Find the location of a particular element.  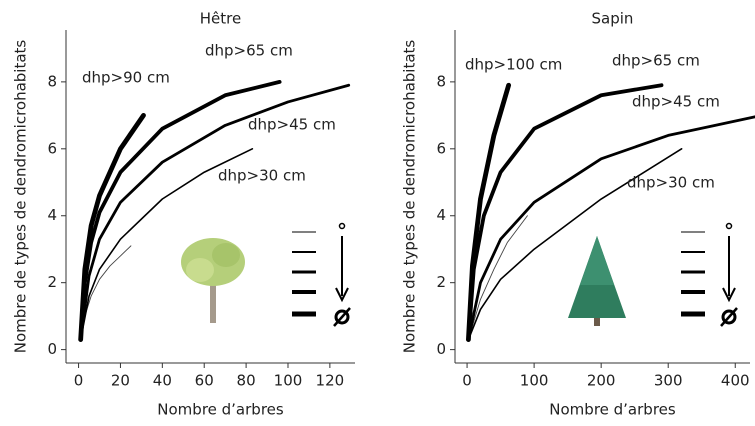

x-tick-label: 60 is located at coordinates (204, 381).